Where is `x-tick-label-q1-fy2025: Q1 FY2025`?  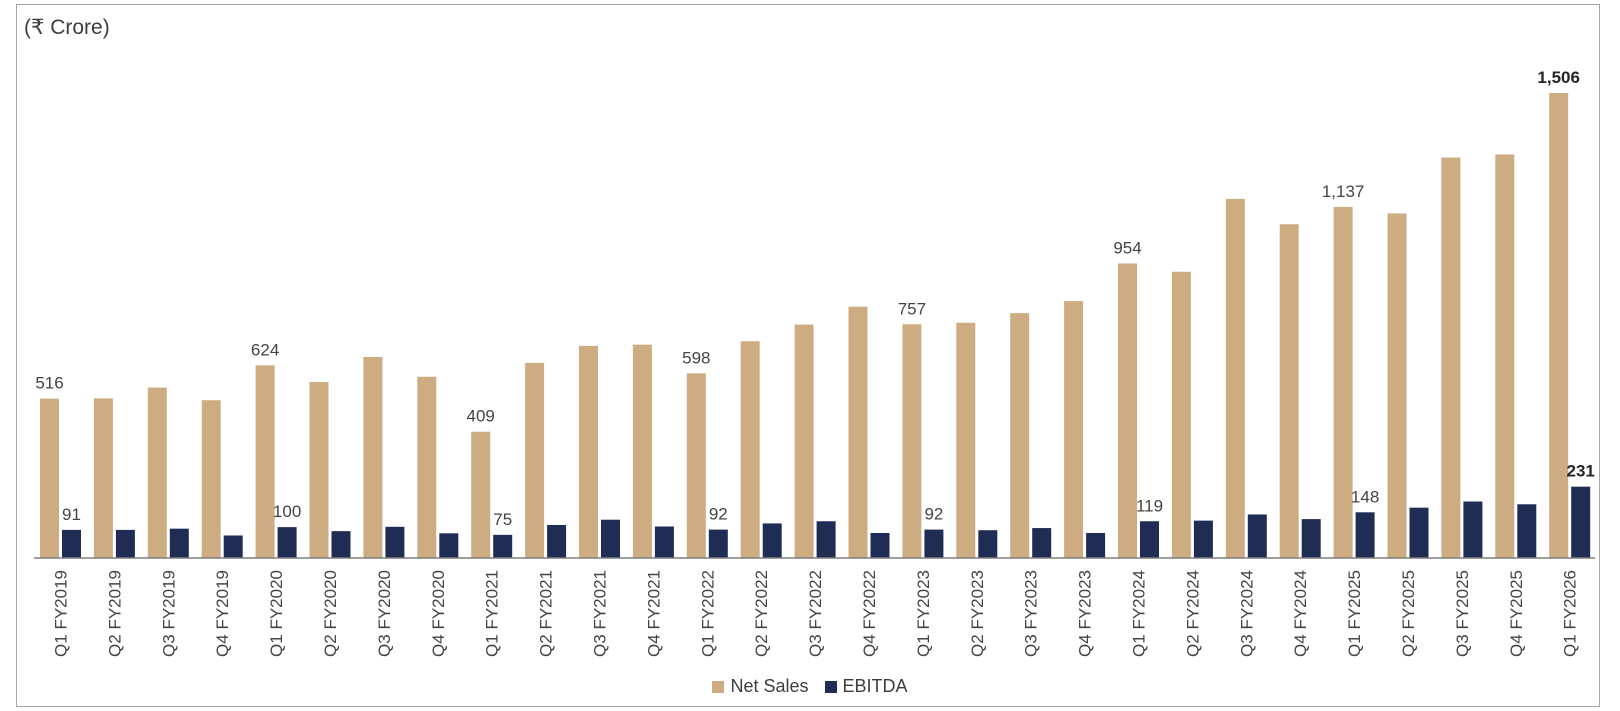 x-tick-label-q1-fy2025: Q1 FY2025 is located at coordinates (1354, 613).